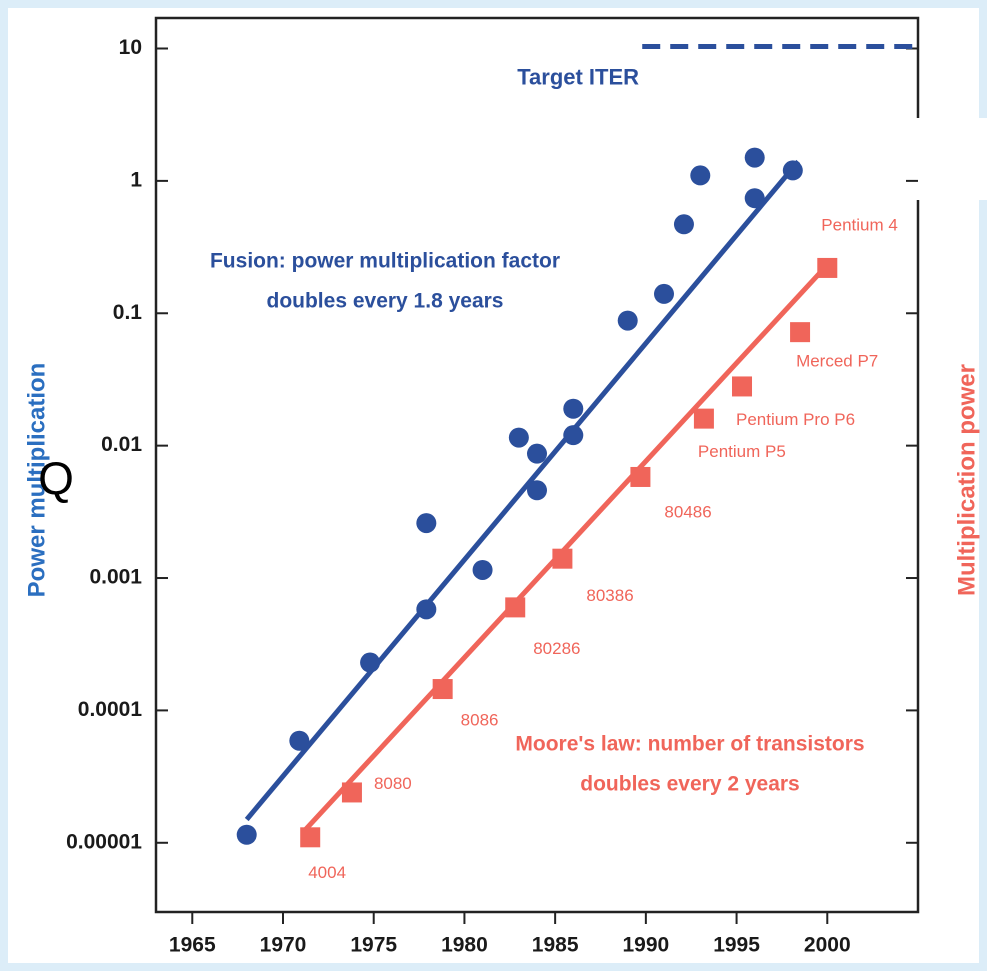 This screenshot has width=987, height=971. What do you see at coordinates (689, 784) in the screenshot?
I see `annotation: doubles every 2 years` at bounding box center [689, 784].